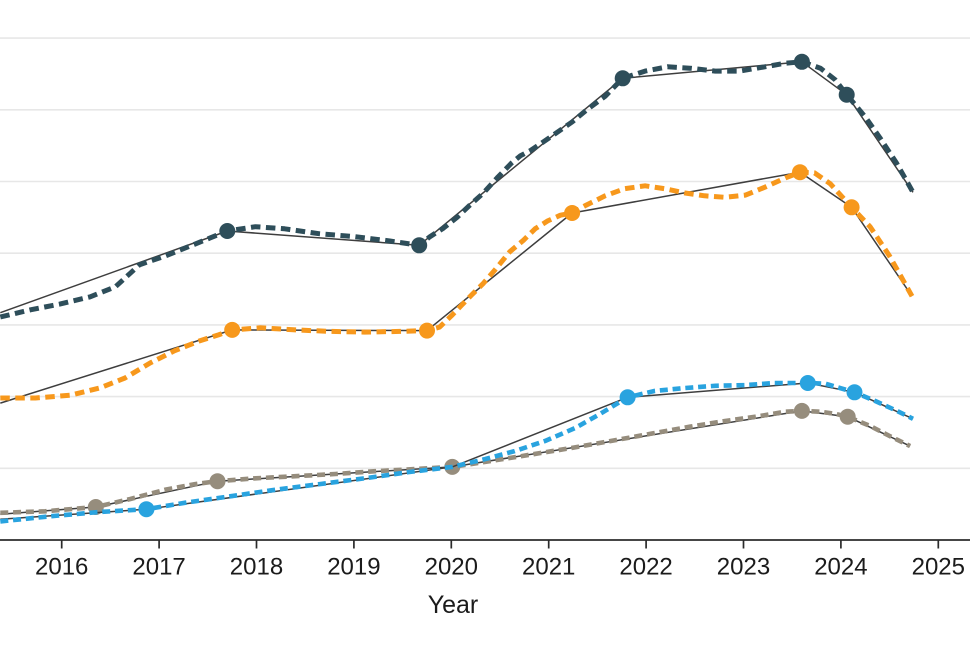  I want to click on x-axis-tick-label: 2016, so click(61, 567).